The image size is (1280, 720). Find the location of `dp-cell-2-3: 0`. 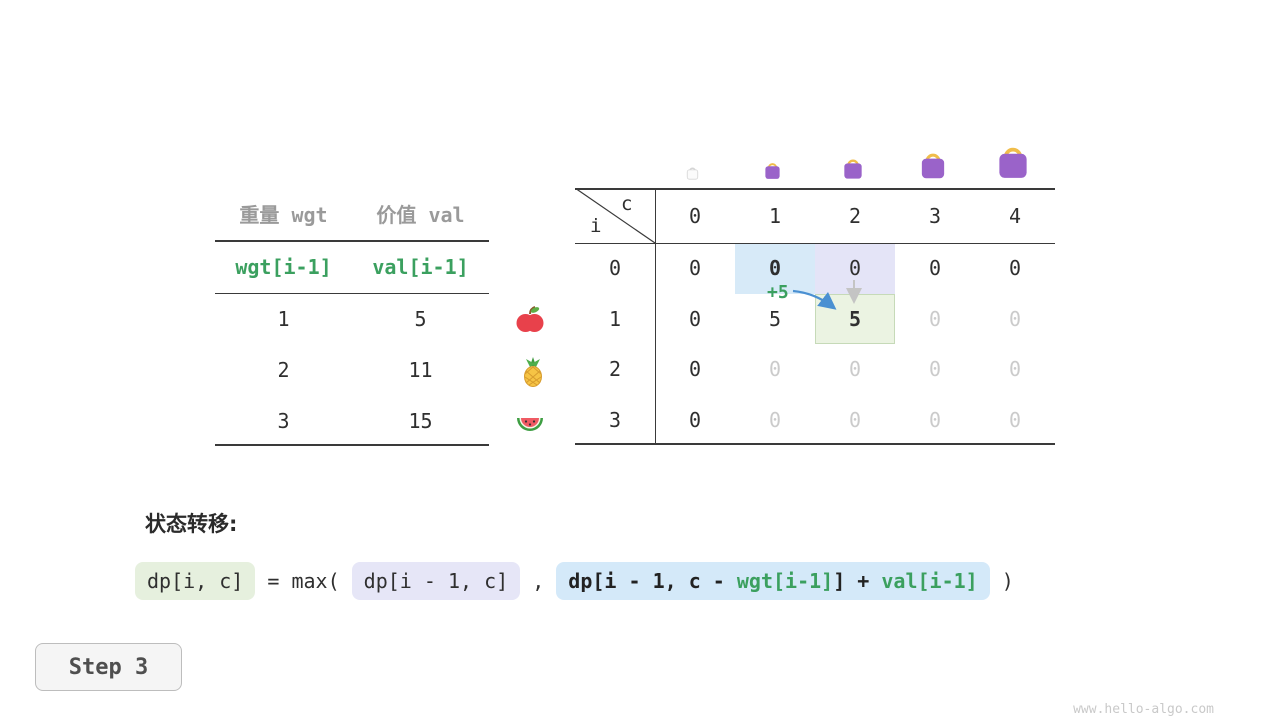

dp-cell-2-3: 0 is located at coordinates (935, 369).